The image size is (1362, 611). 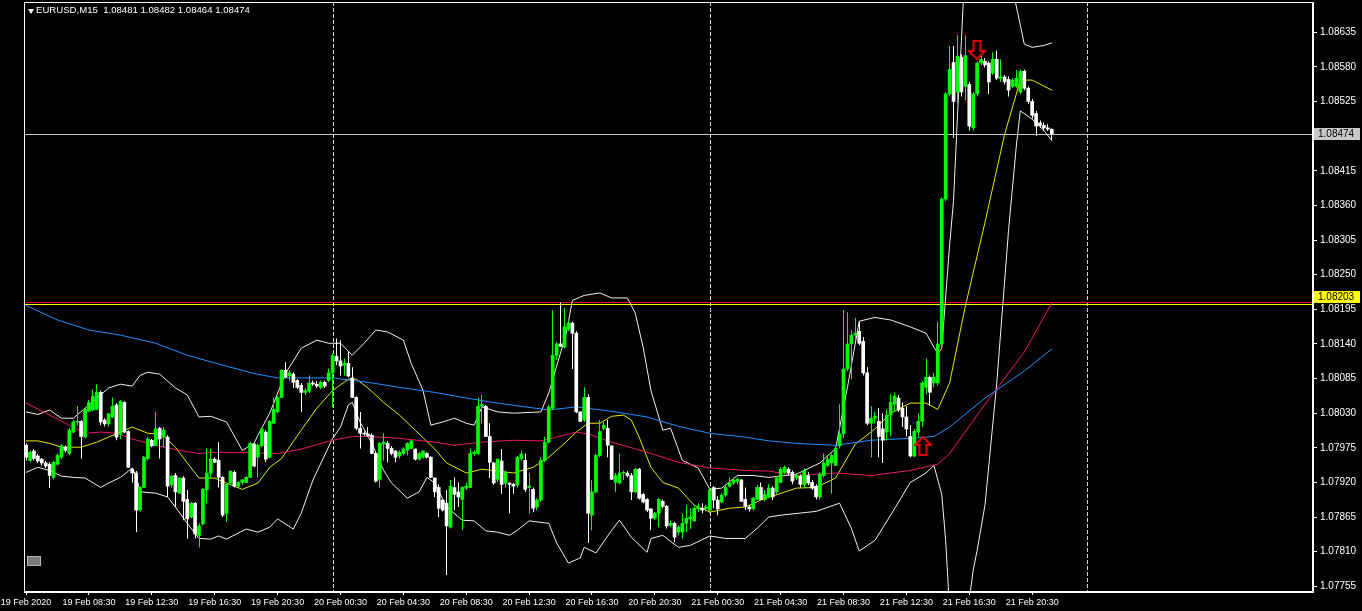 I want to click on y-tick-label: 1.08580, so click(x=1338, y=66).